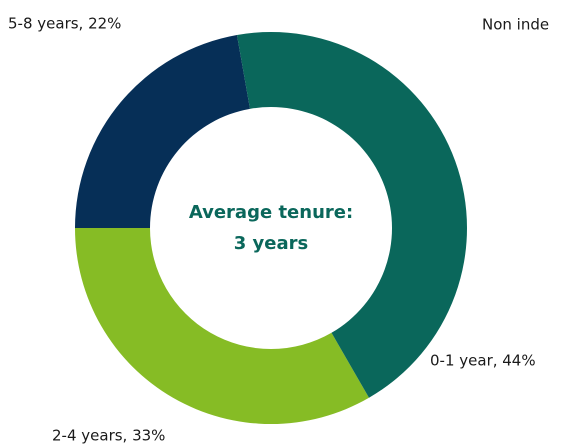 The height and width of the screenshot is (444, 580). I want to click on segment-label: 0-1 year, 44%, so click(483, 361).